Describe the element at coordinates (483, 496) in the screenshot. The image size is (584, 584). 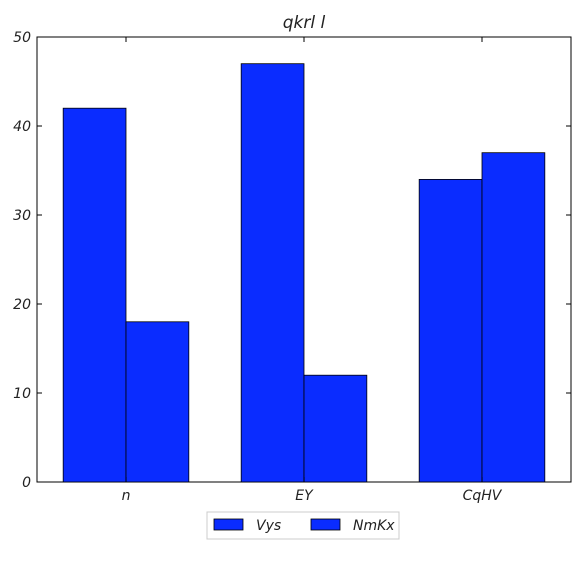
I see `x-tick-label: CqHV` at that location.